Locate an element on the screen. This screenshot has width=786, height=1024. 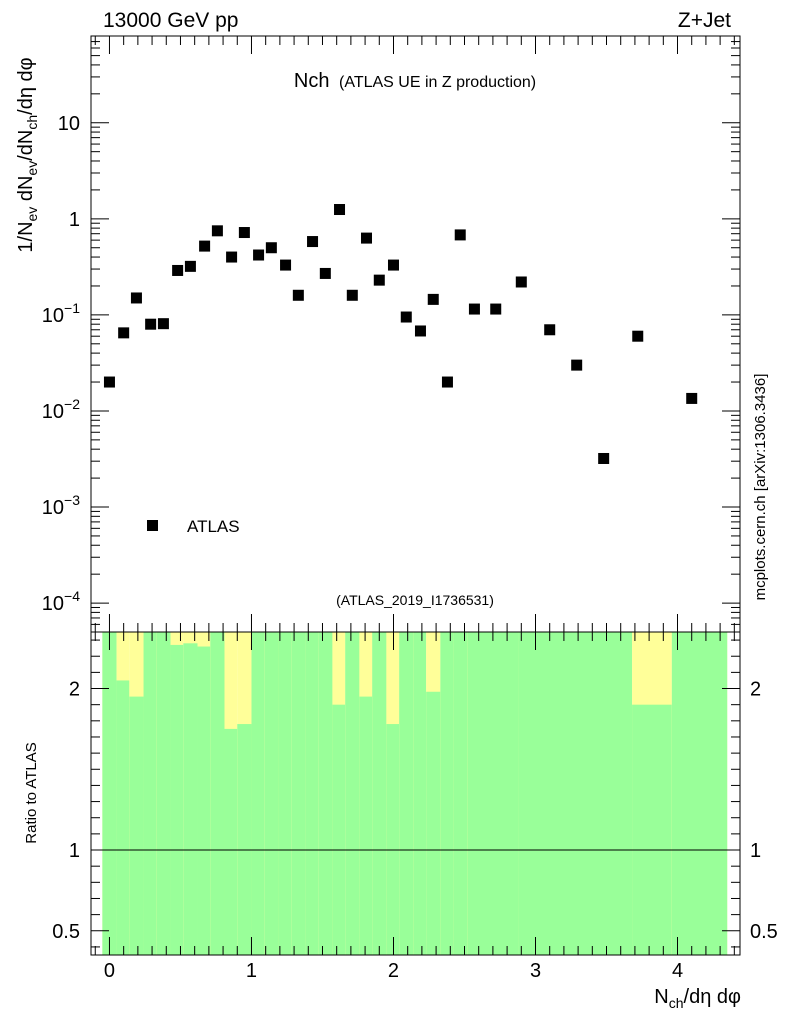
x-tick-label: 1 is located at coordinates (251, 971).